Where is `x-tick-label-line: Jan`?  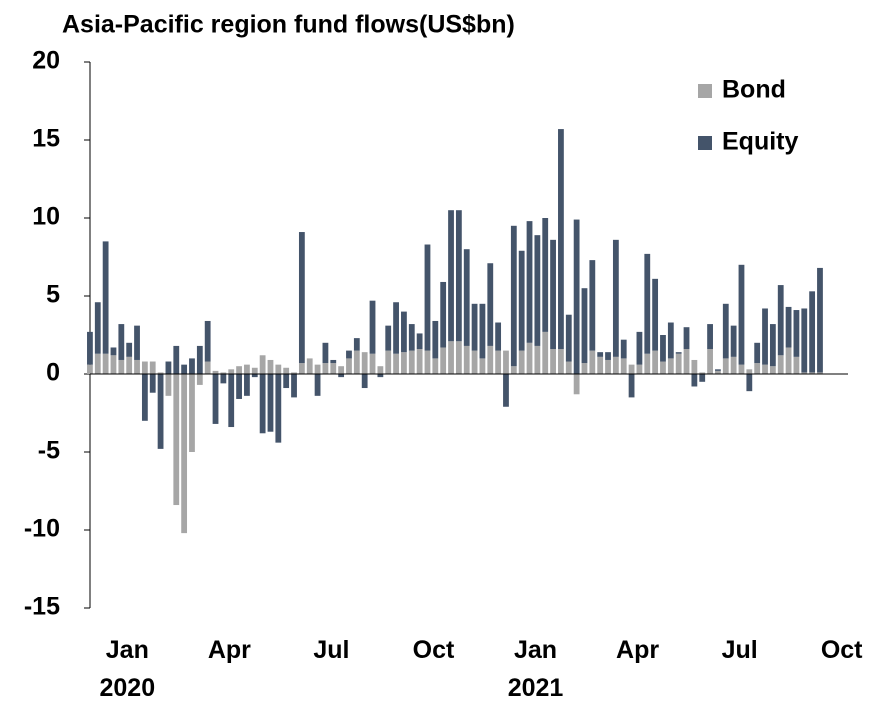
x-tick-label-line: Jan is located at coordinates (535, 650).